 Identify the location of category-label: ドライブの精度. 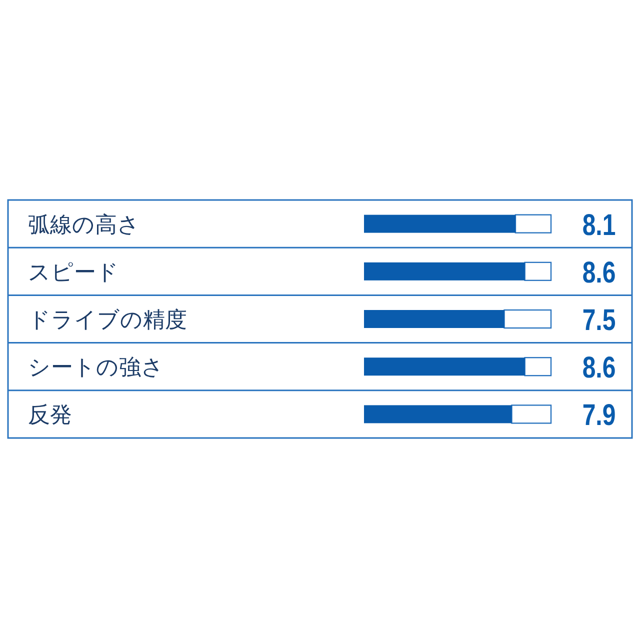
(107, 320).